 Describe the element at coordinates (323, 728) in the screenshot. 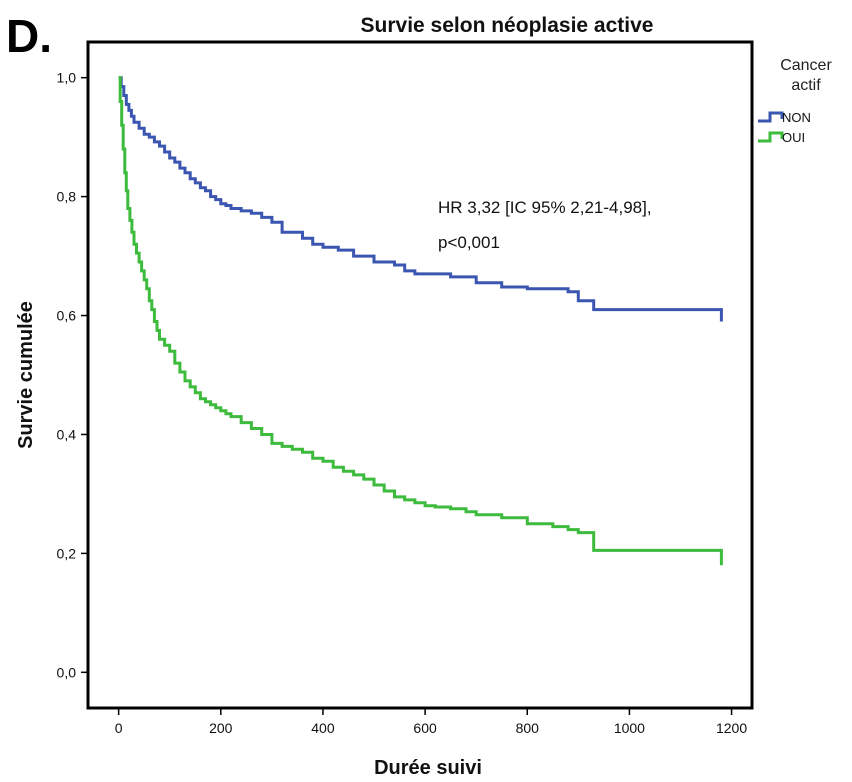

I see `x-tick-label: 400` at that location.